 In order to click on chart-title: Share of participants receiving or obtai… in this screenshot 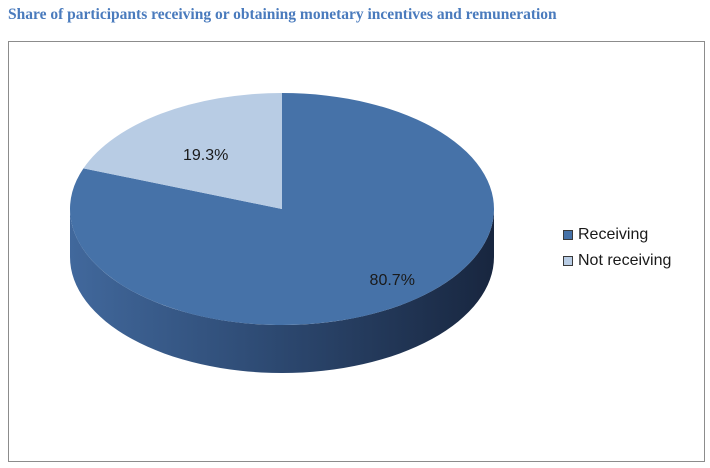, I will do `click(282, 14)`.